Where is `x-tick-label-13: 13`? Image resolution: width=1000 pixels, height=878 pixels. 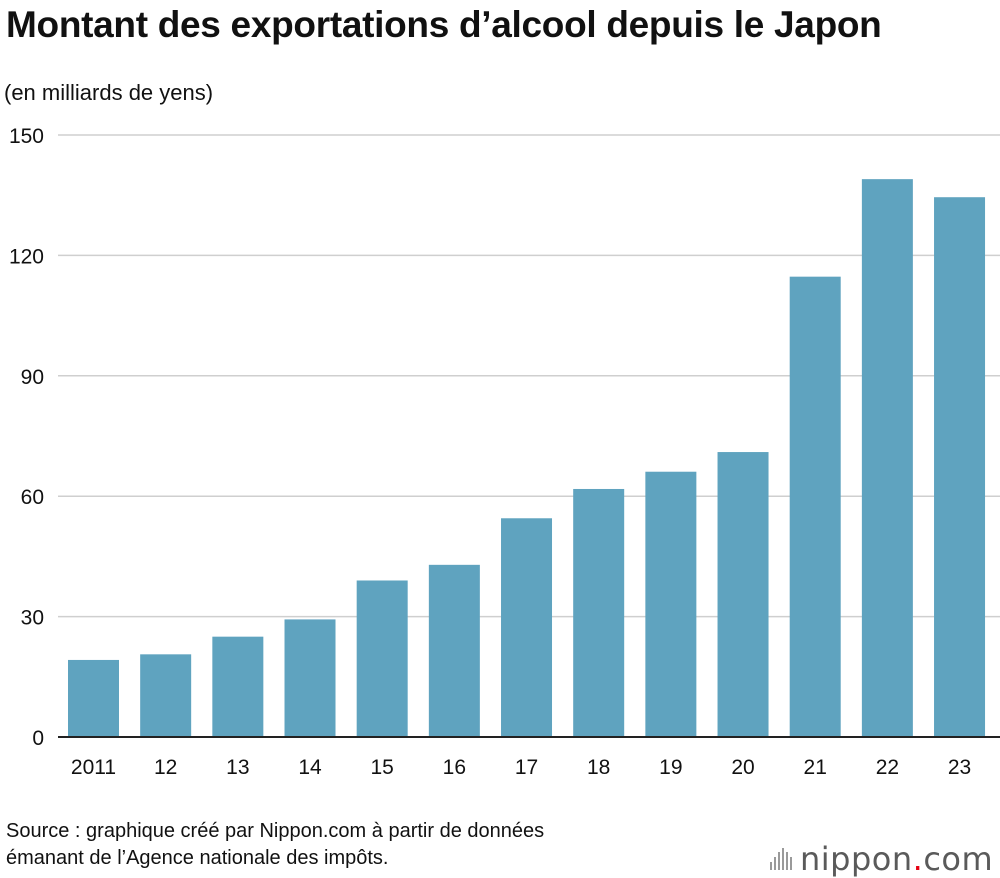 x-tick-label-13: 13 is located at coordinates (237, 767).